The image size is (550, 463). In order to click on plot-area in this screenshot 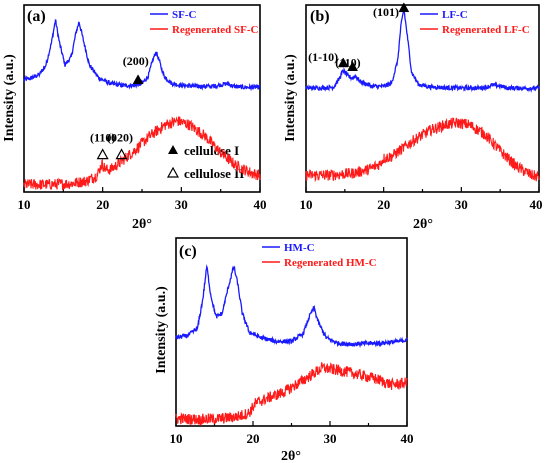, I will do `click(291, 345)`.